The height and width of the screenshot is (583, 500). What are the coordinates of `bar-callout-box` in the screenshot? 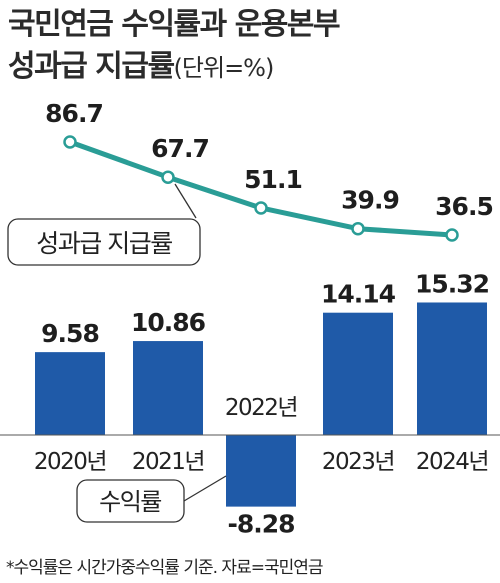 It's located at (130, 501).